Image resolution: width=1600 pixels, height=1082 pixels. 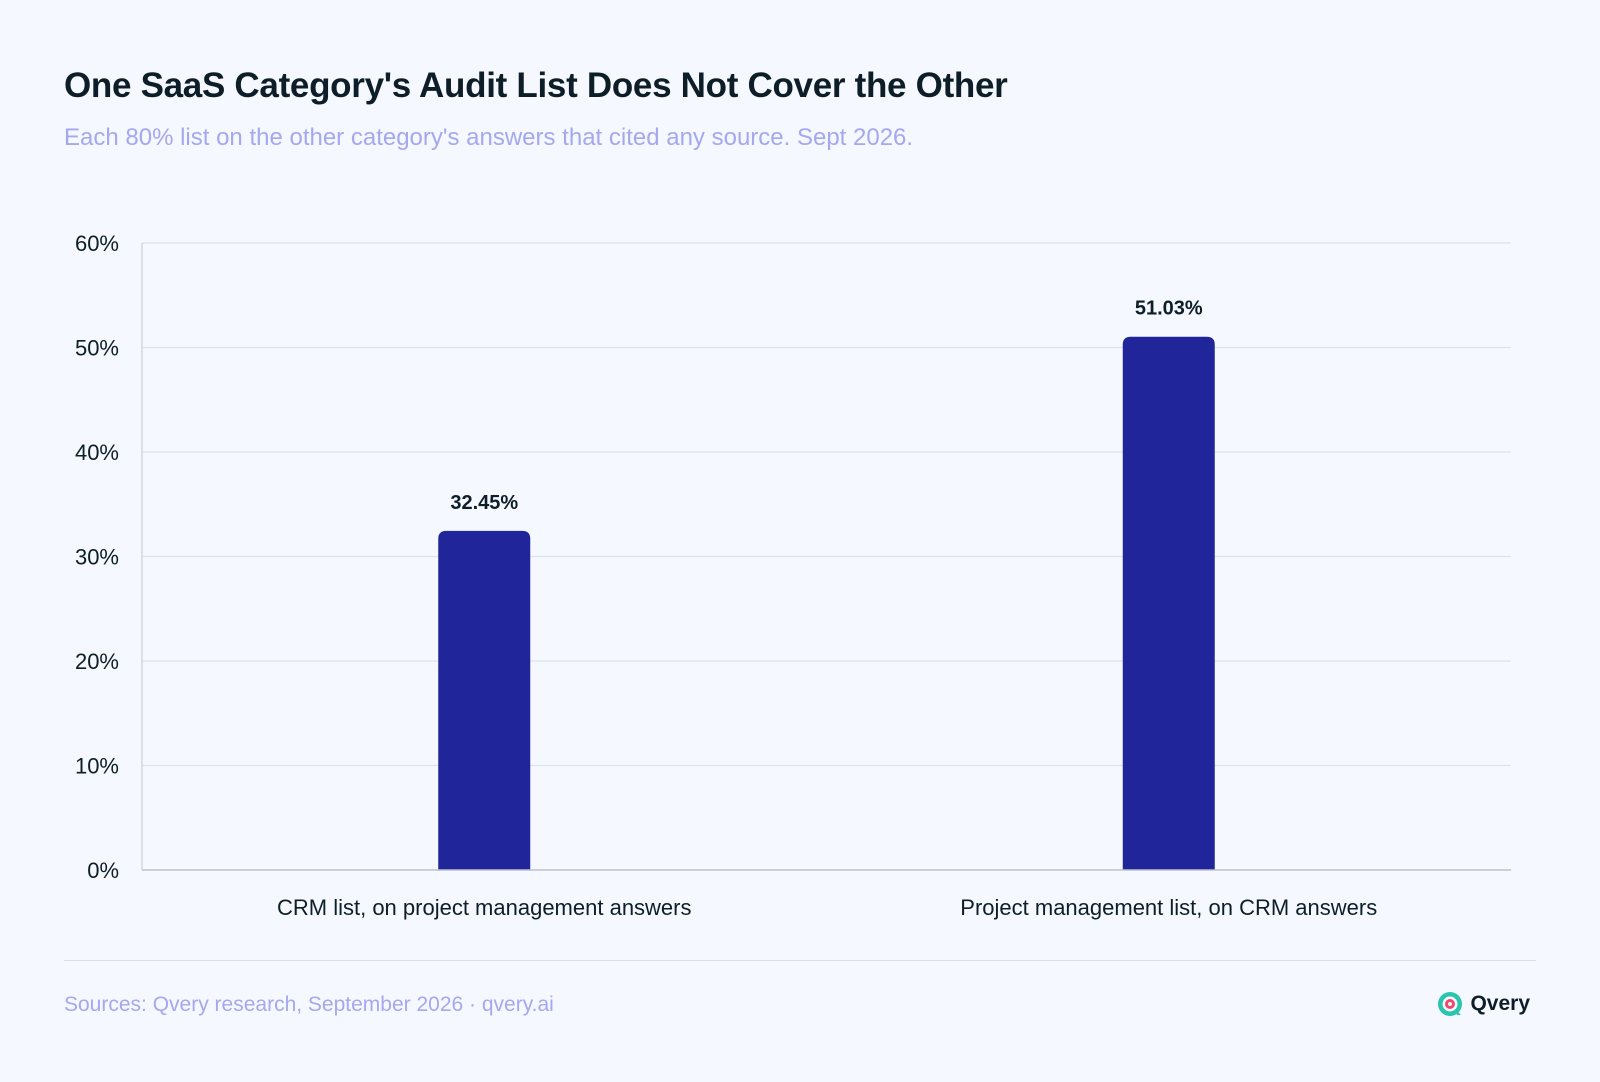 I want to click on footer-divider, so click(x=800, y=960).